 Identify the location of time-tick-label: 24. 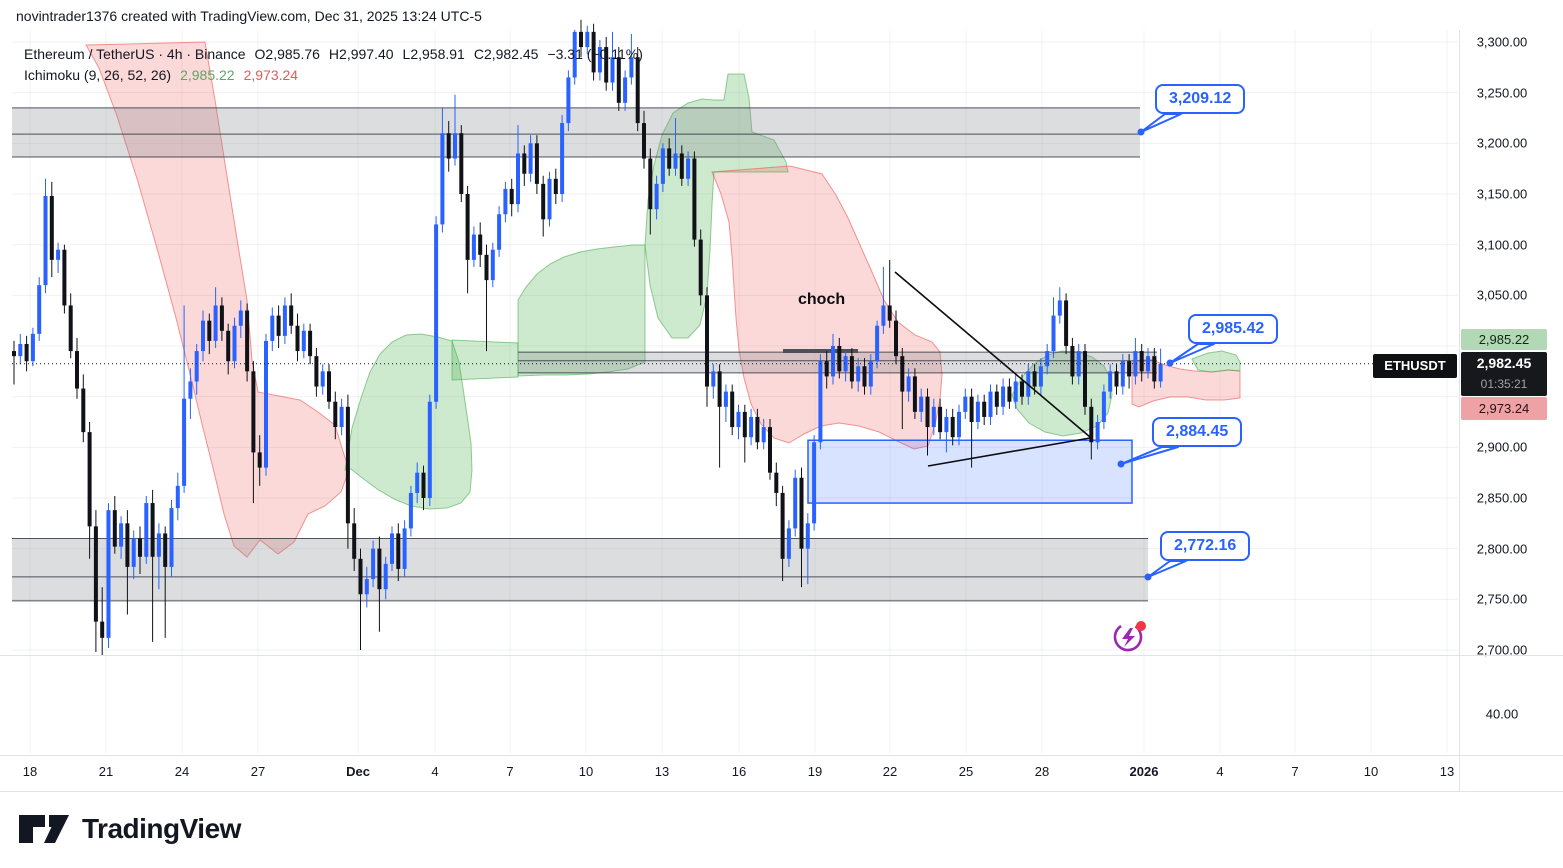
(182, 771).